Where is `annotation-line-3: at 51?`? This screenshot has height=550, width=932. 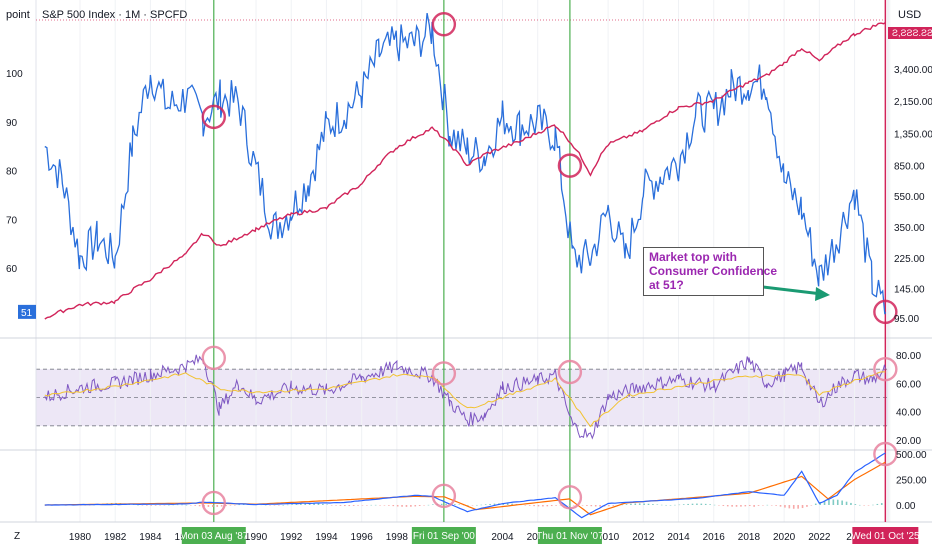 annotation-line-3: at 51? is located at coordinates (666, 285).